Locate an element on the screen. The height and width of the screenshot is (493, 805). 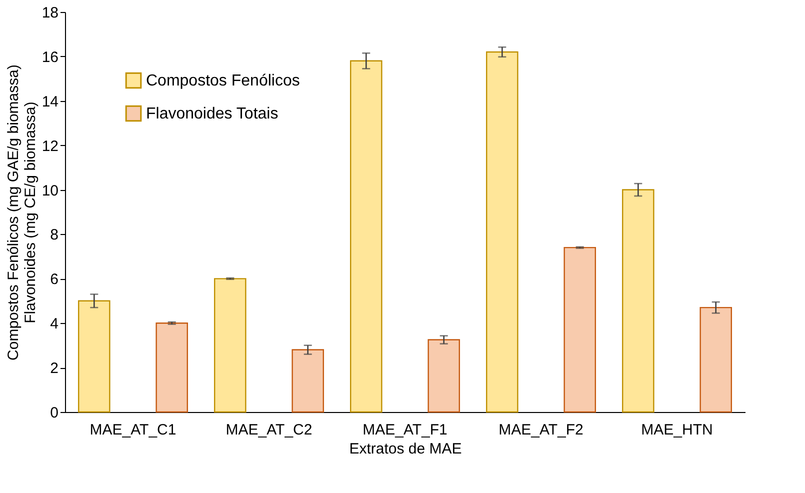
y-tick-label: 18 is located at coordinates (50, 13).